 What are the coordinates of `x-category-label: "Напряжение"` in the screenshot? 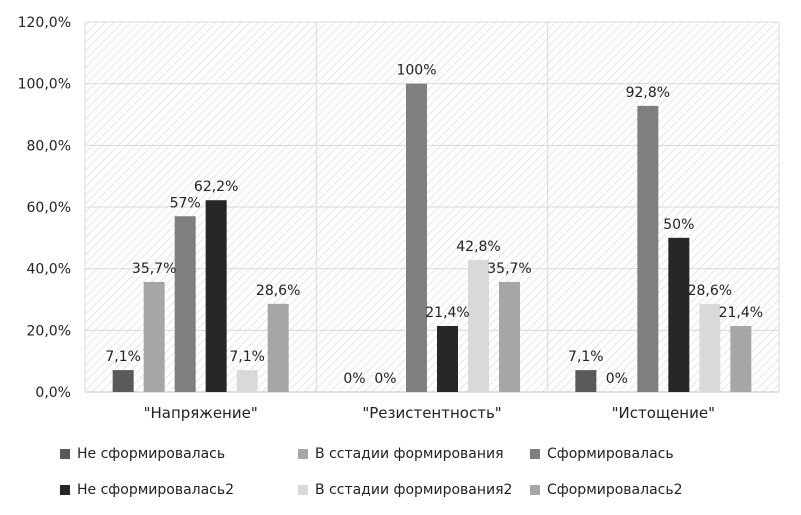 It's located at (201, 413).